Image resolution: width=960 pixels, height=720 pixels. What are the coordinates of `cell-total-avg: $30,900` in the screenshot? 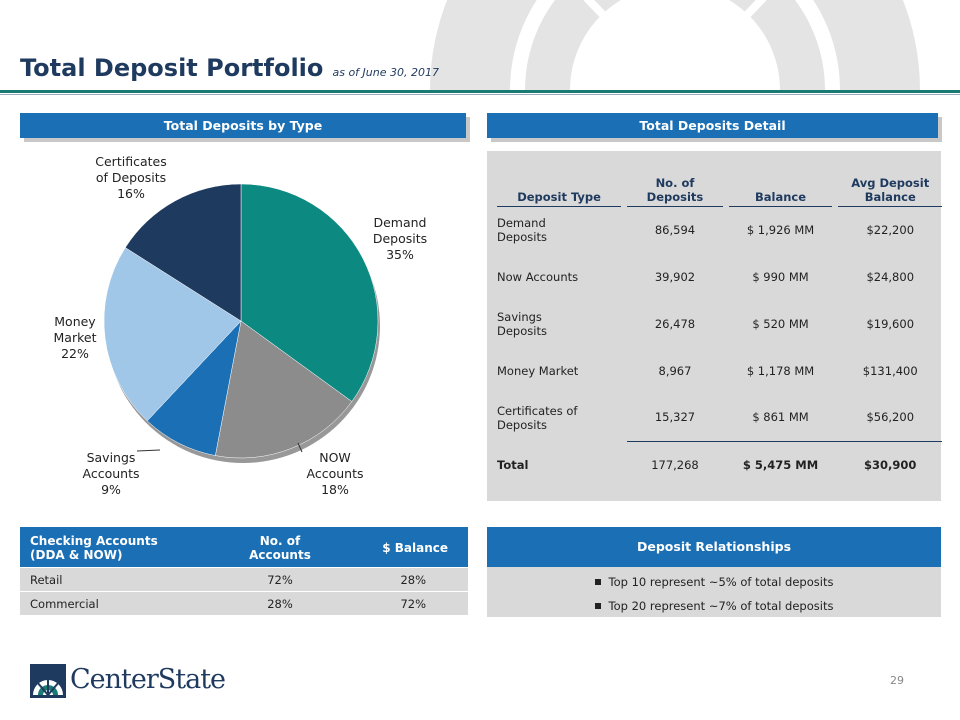 It's located at (890, 464).